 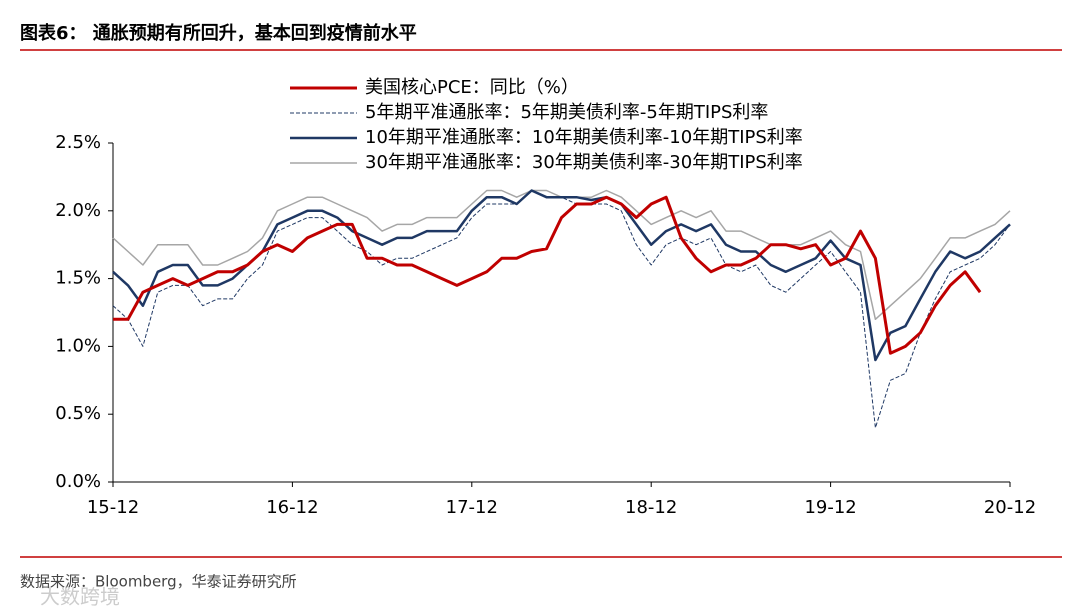 I want to click on y-tick-label: 0.5%, so click(x=78, y=413).